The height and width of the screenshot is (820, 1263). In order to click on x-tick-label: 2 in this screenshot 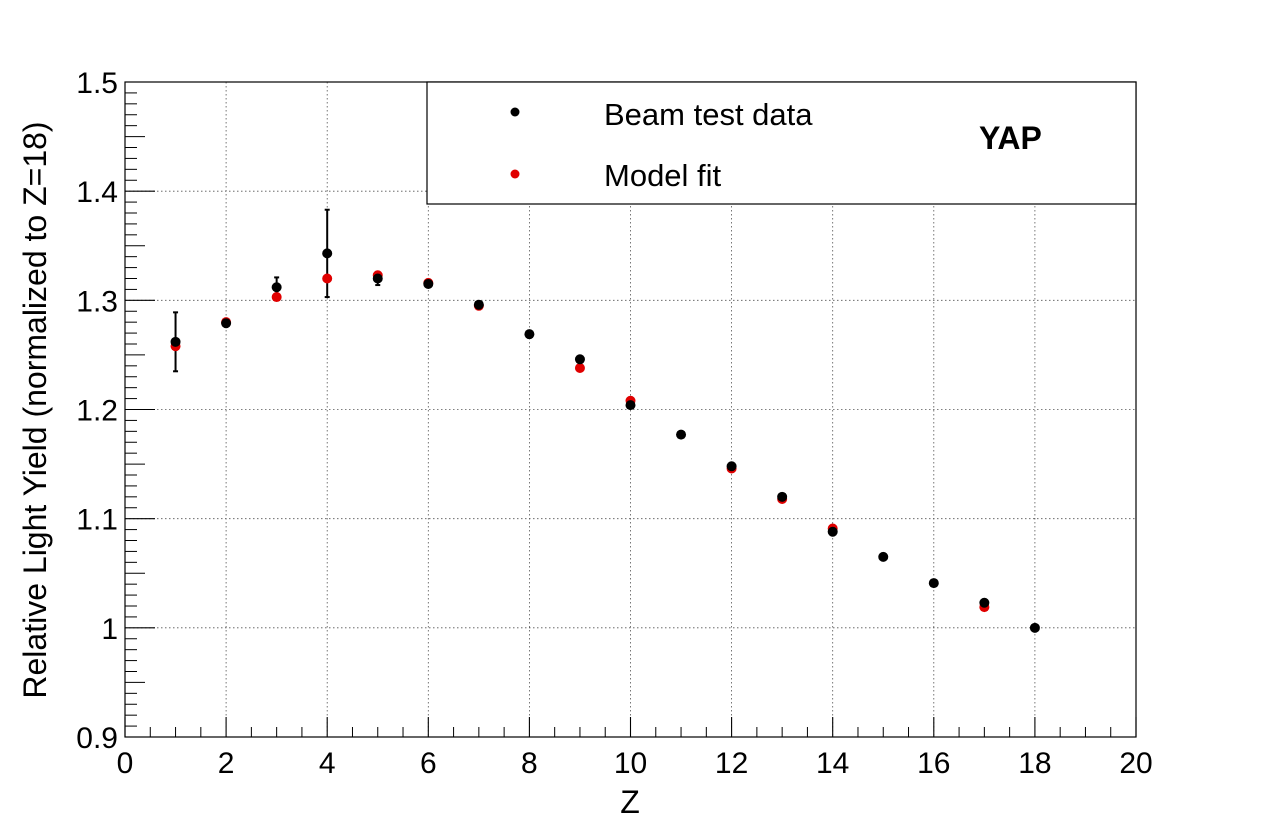, I will do `click(226, 763)`.